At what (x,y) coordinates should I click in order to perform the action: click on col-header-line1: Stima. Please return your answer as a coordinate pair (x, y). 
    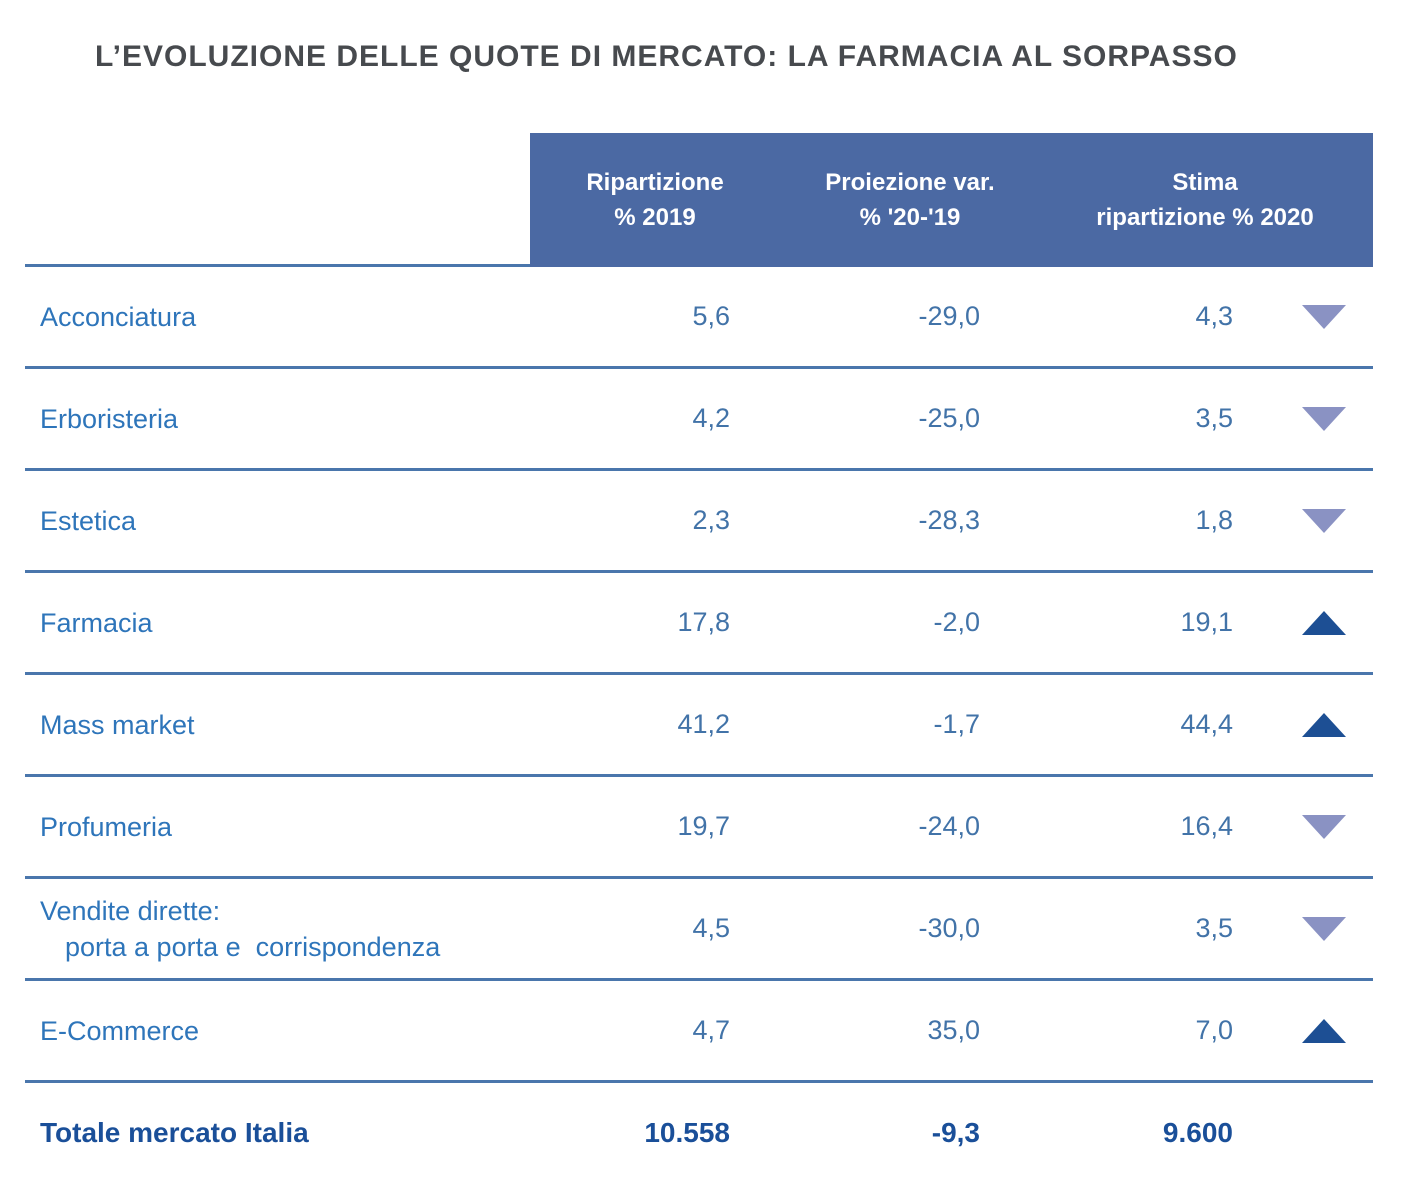
    Looking at the image, I should click on (1205, 182).